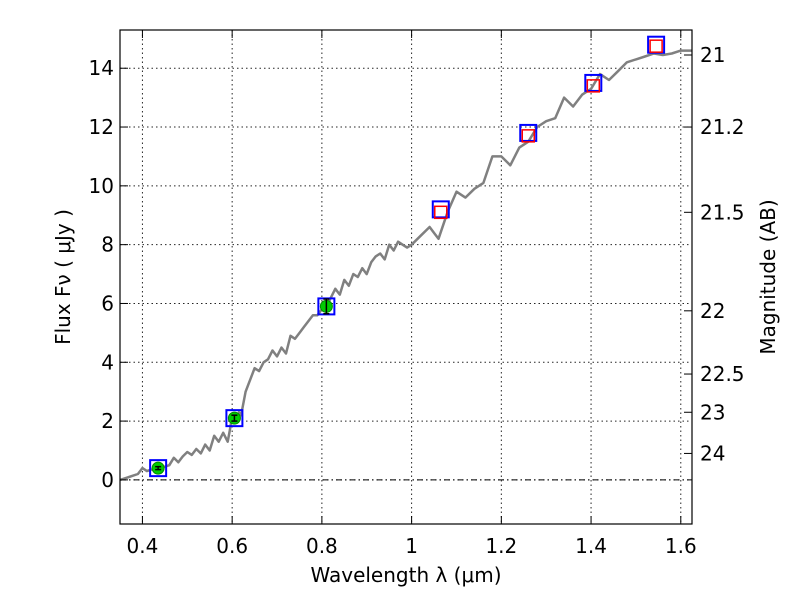  I want to click on y2-tick-label: 24, so click(712, 453).